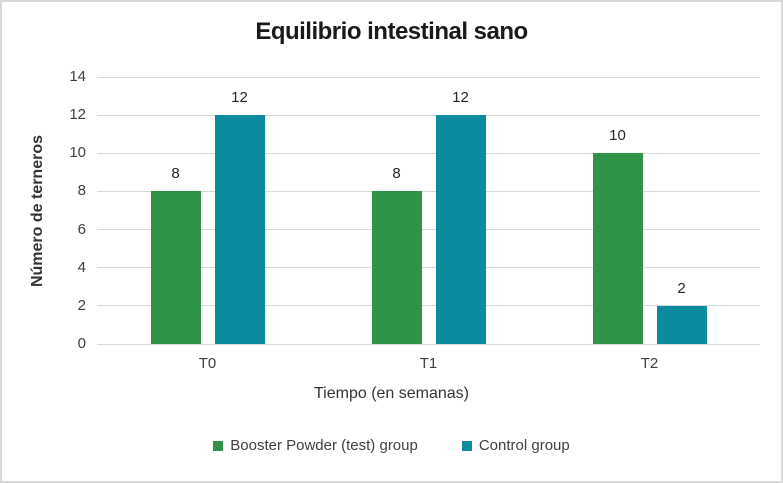 The height and width of the screenshot is (483, 783). I want to click on x-tick-label: T0, so click(207, 363).